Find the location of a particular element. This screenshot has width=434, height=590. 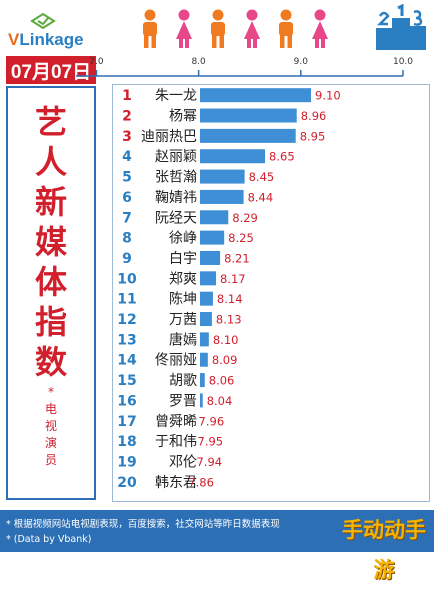

side-title-char: 艺 is located at coordinates (50, 122).